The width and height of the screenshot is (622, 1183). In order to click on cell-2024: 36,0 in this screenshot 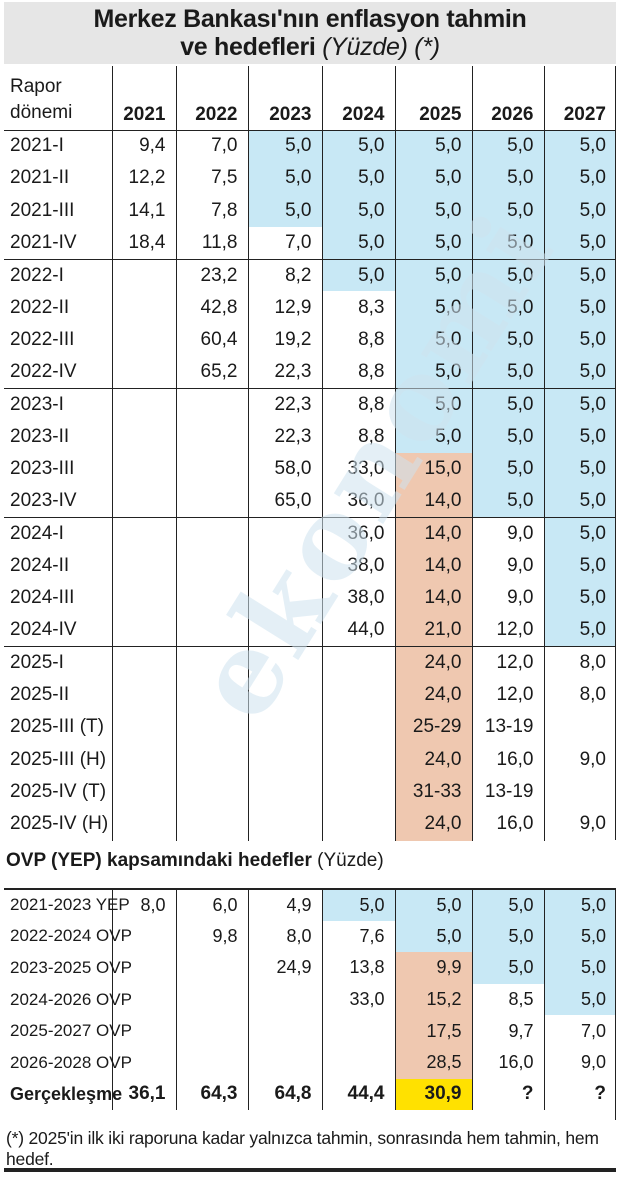, I will do `click(358, 533)`.